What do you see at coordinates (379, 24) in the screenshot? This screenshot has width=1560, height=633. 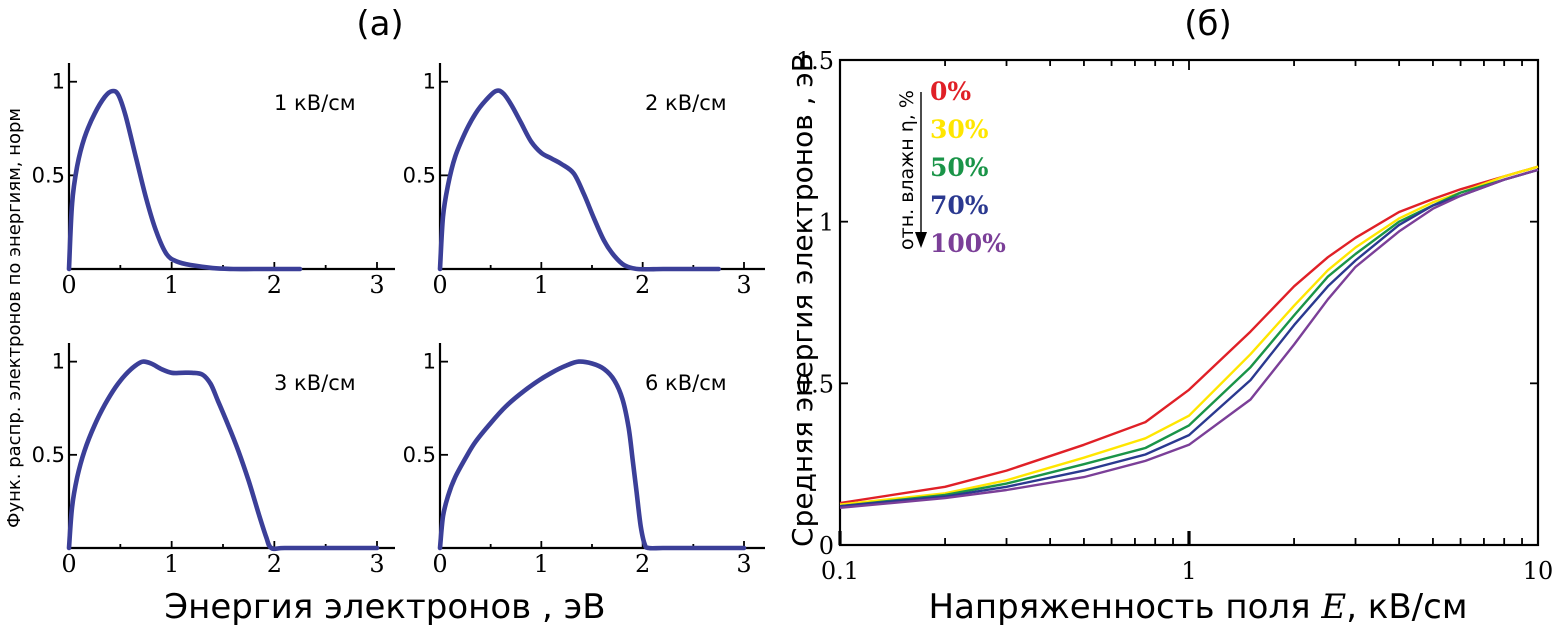 I see `panel-a-title: (a)` at bounding box center [379, 24].